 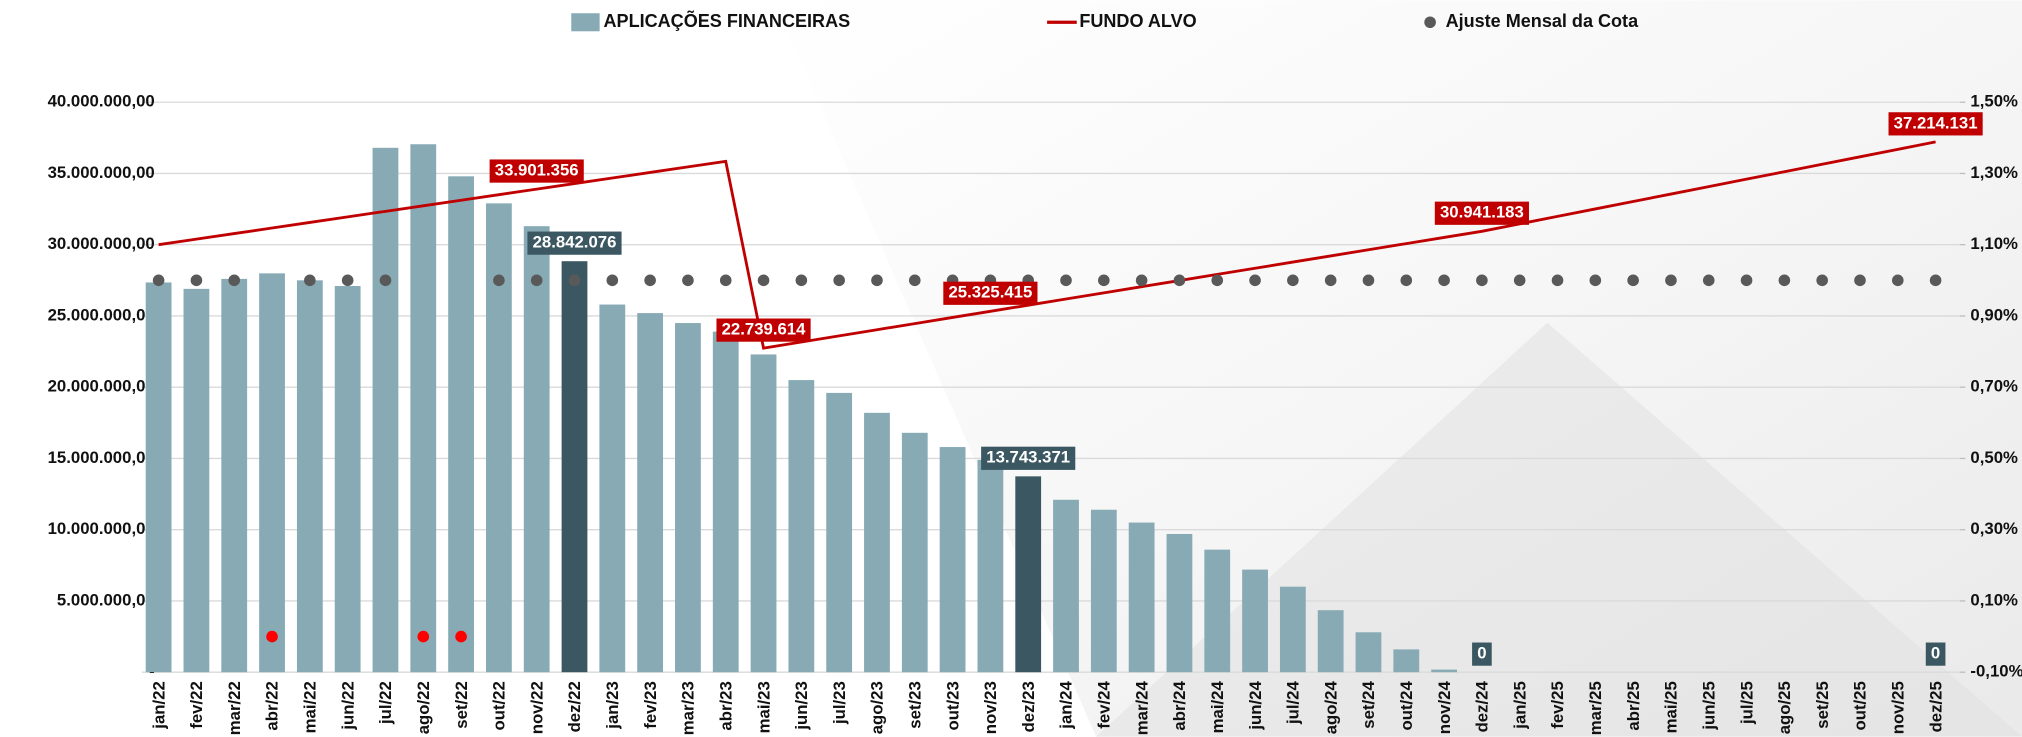 What do you see at coordinates (1994, 314) in the screenshot?
I see `y2-tick-label: 0,90%` at bounding box center [1994, 314].